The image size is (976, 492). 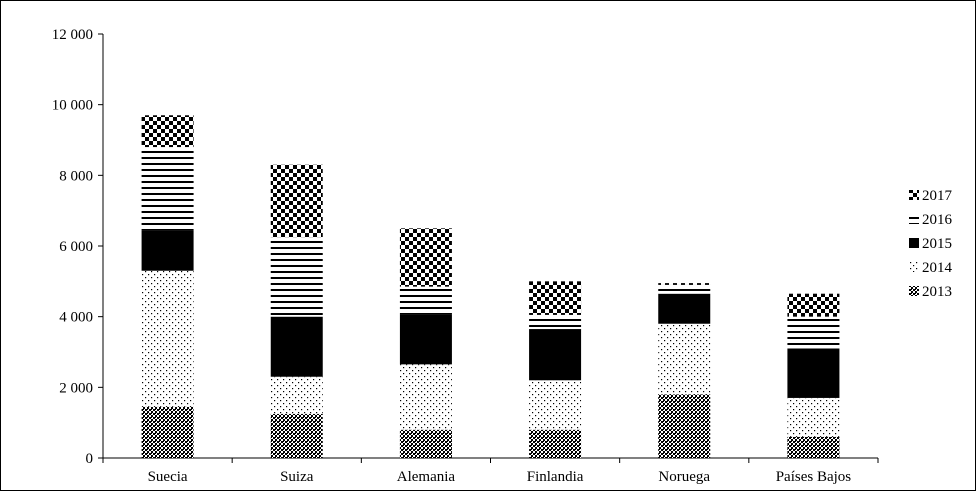 What do you see at coordinates (684, 477) in the screenshot?
I see `x-category-label: Noruega` at bounding box center [684, 477].